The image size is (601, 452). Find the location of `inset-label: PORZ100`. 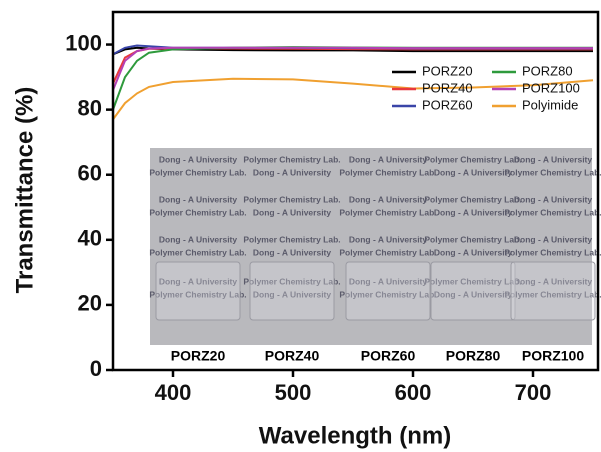

inset-label: PORZ100 is located at coordinates (553, 356).